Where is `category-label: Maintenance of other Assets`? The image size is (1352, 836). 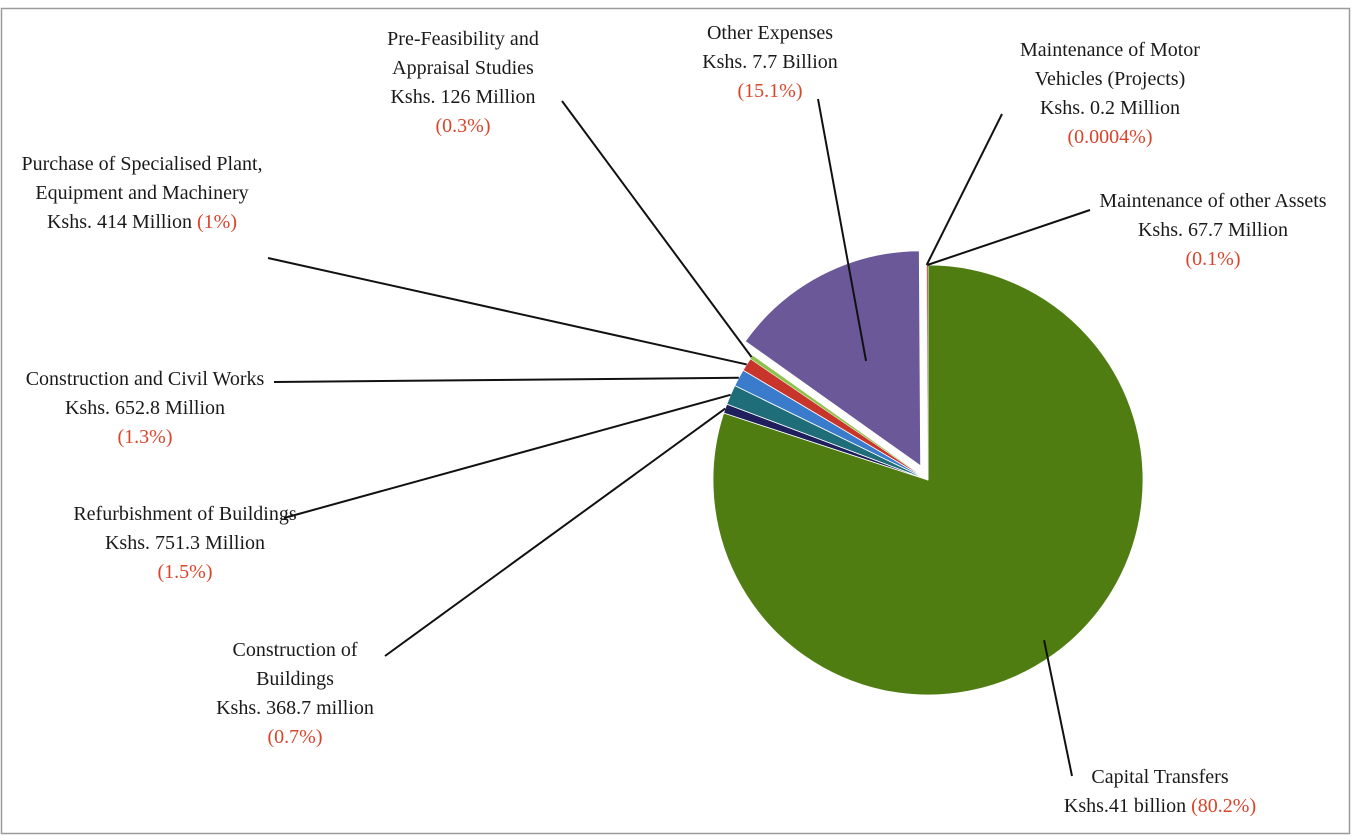 category-label: Maintenance of other Assets is located at coordinates (1213, 201).